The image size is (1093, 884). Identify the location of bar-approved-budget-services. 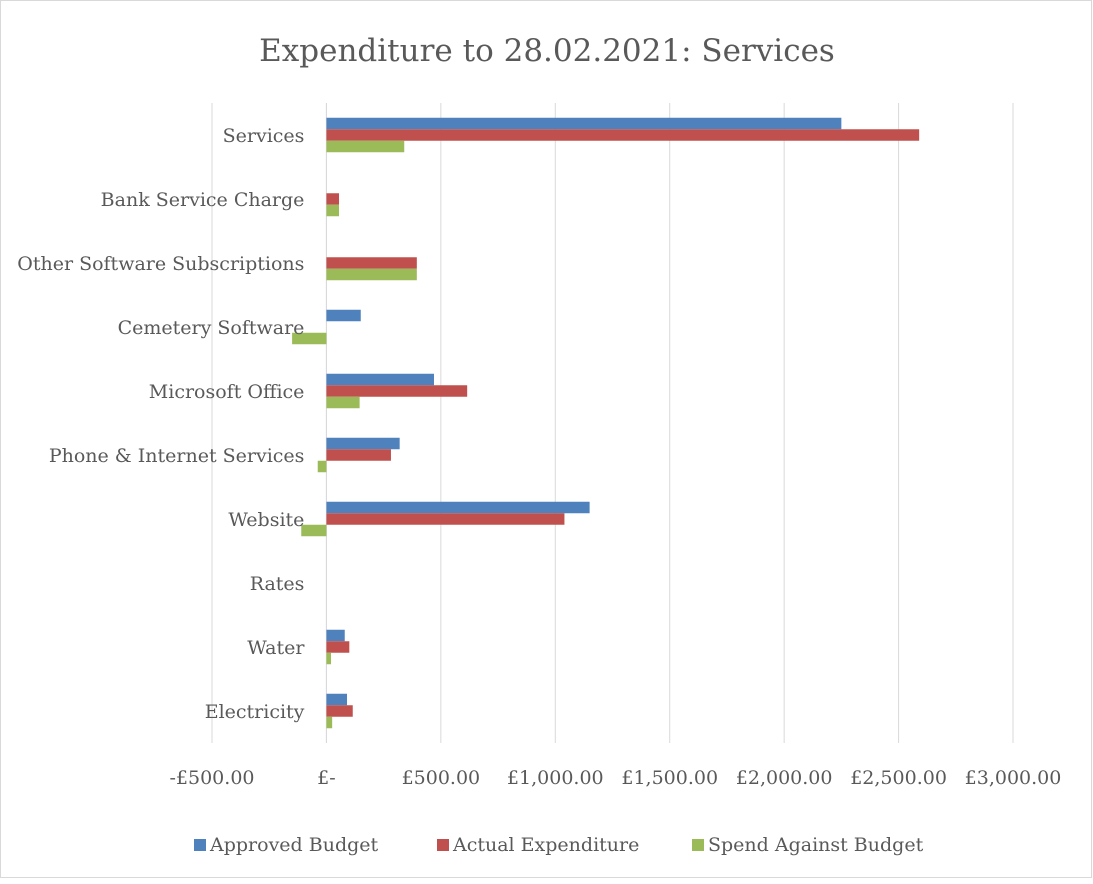
(584, 123).